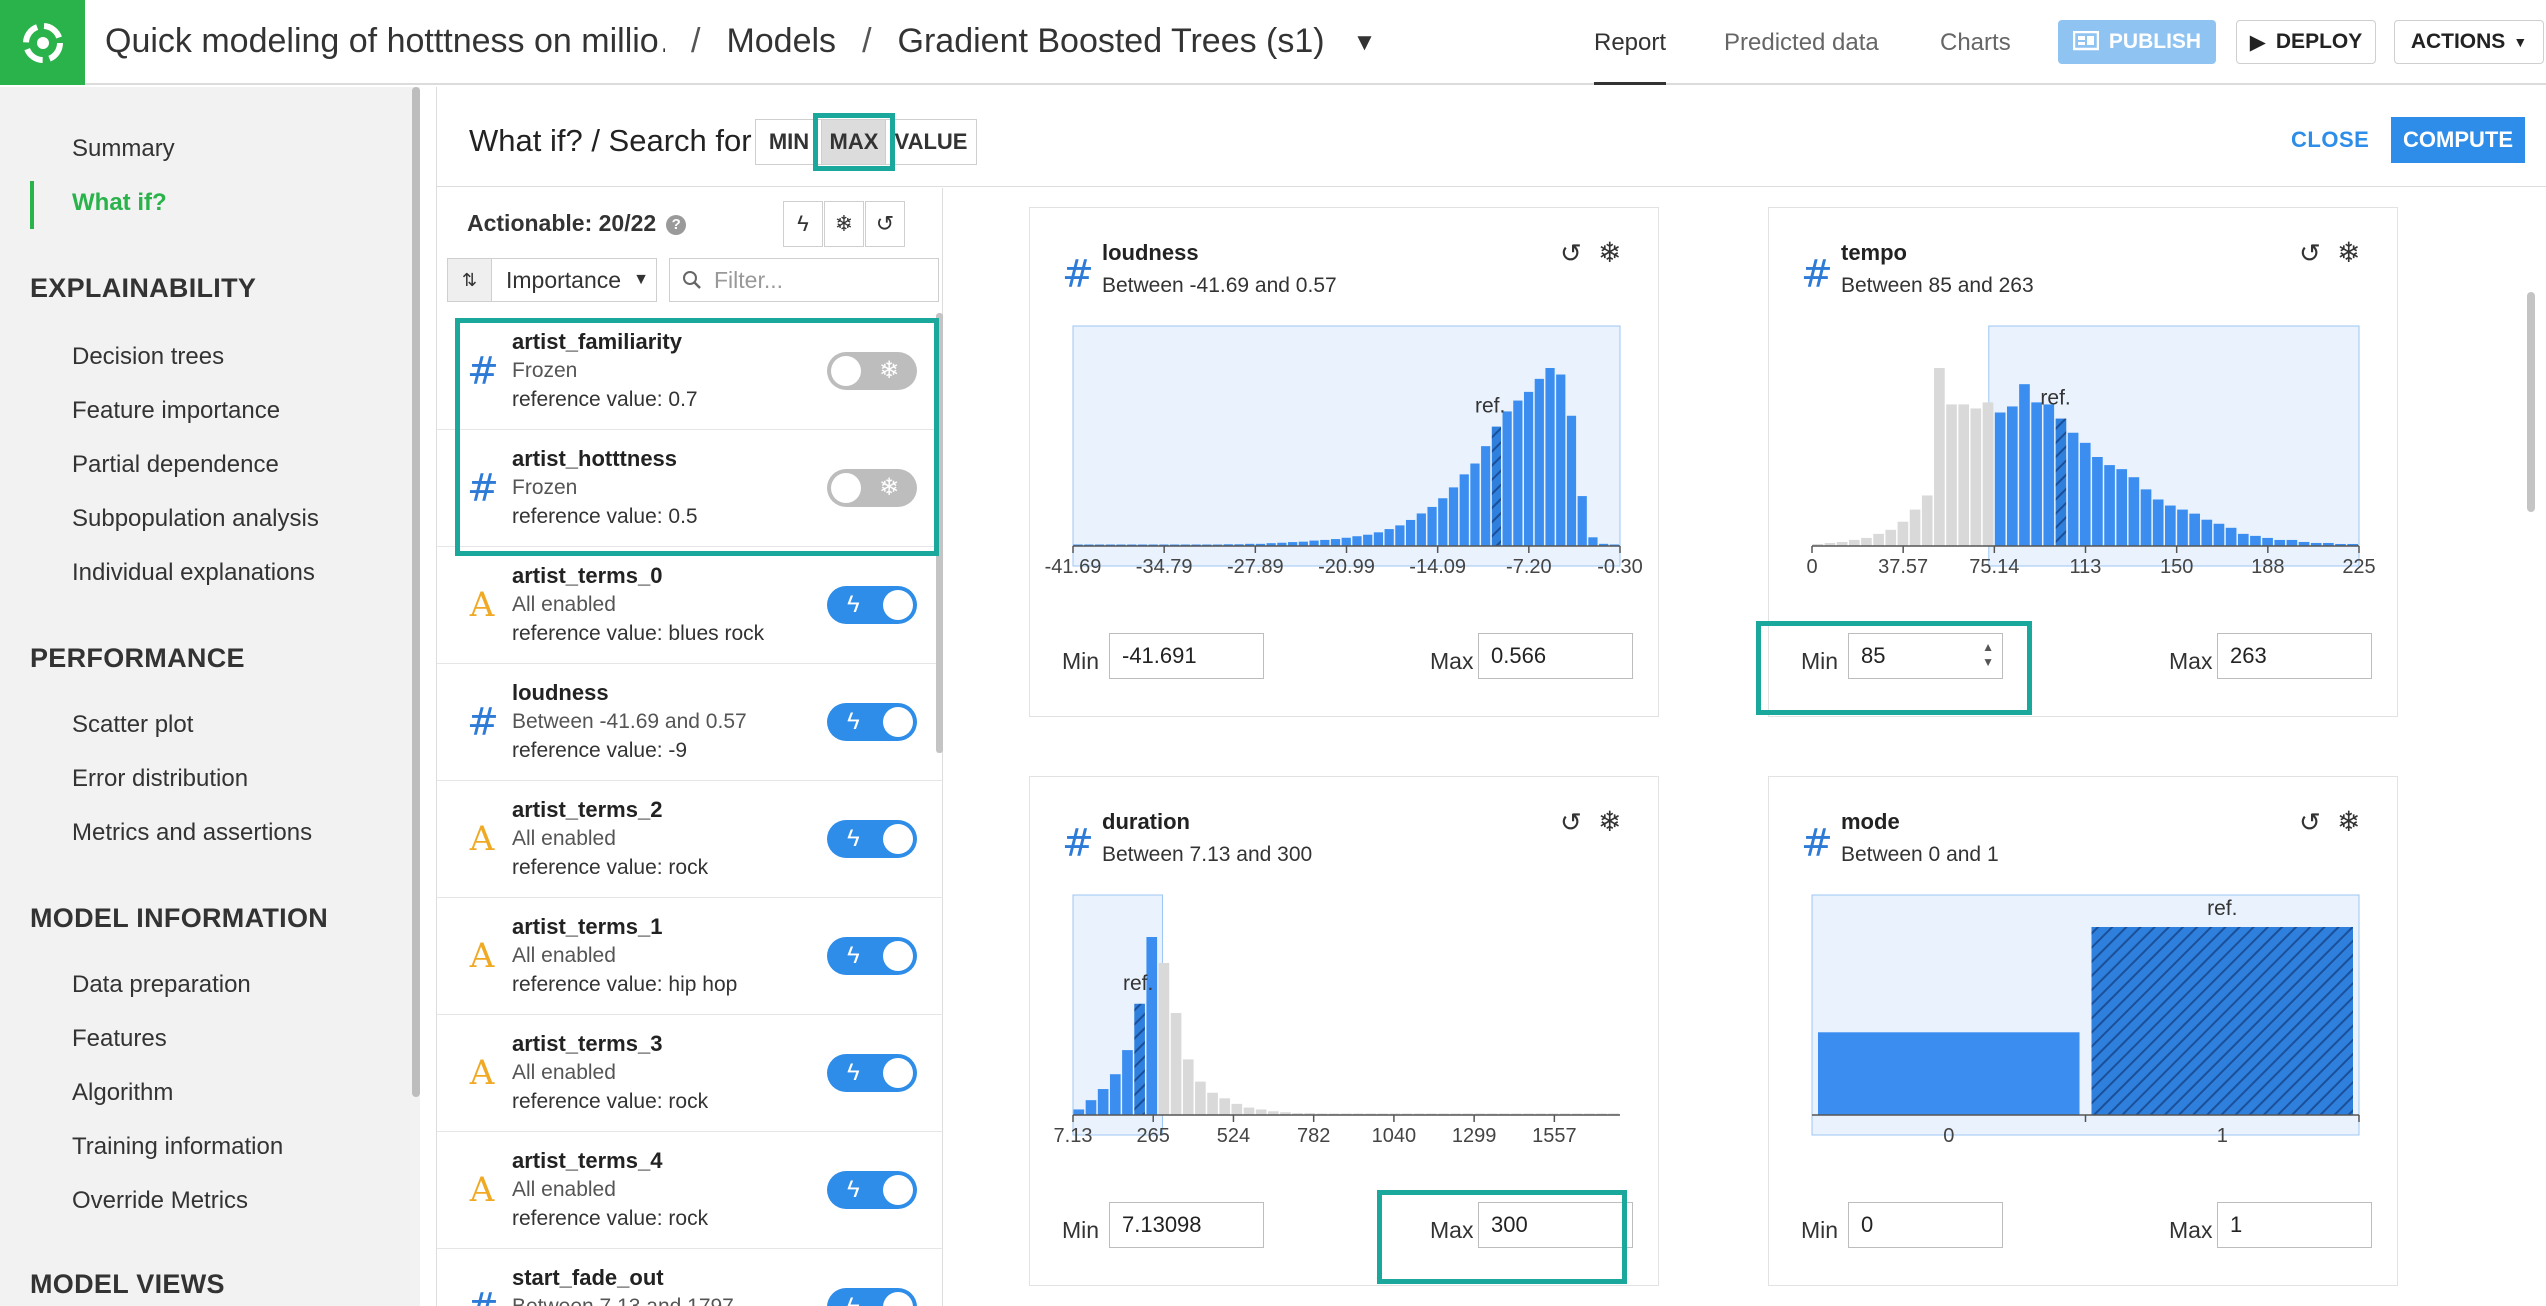  I want to click on nav-scatter-plot: Scatter plot, so click(133, 724).